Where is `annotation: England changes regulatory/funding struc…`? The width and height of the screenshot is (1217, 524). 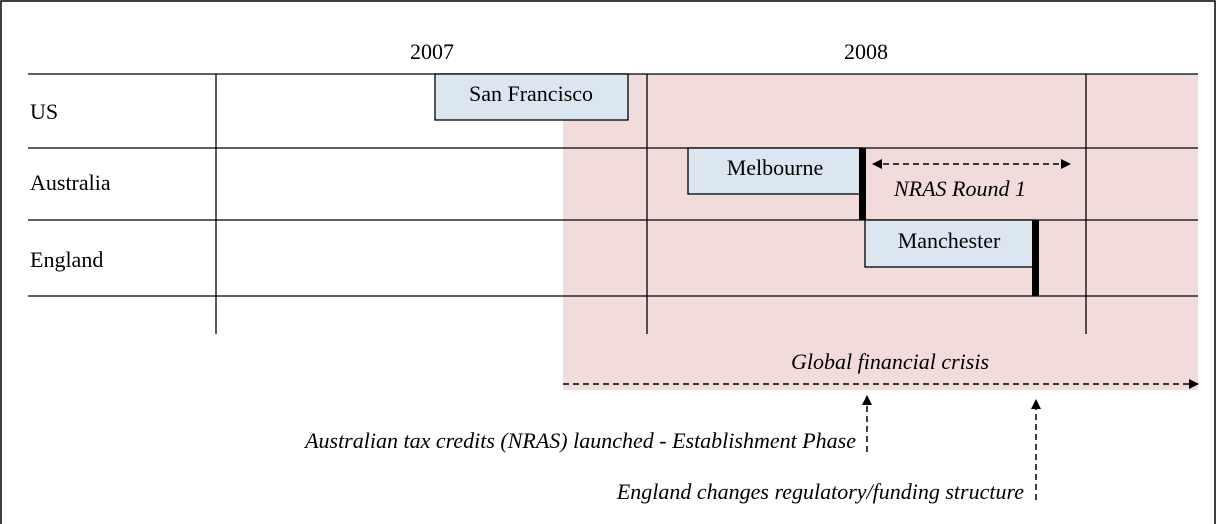 annotation: England changes regulatory/funding struc… is located at coordinates (820, 491).